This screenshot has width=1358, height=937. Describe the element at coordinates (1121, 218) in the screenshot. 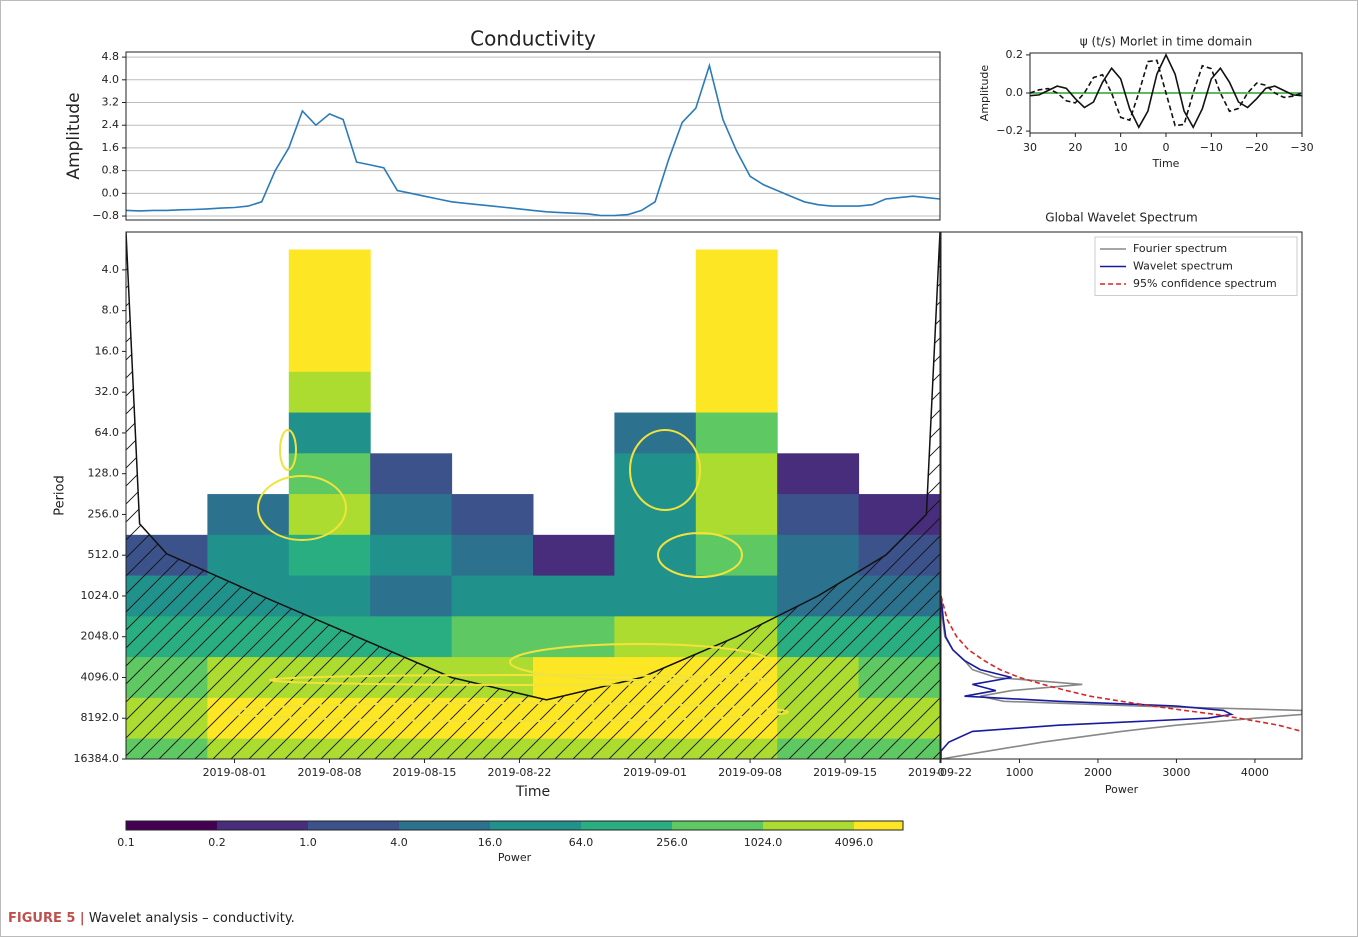

I see `chart-title: Global Wavelet Spectrum` at that location.